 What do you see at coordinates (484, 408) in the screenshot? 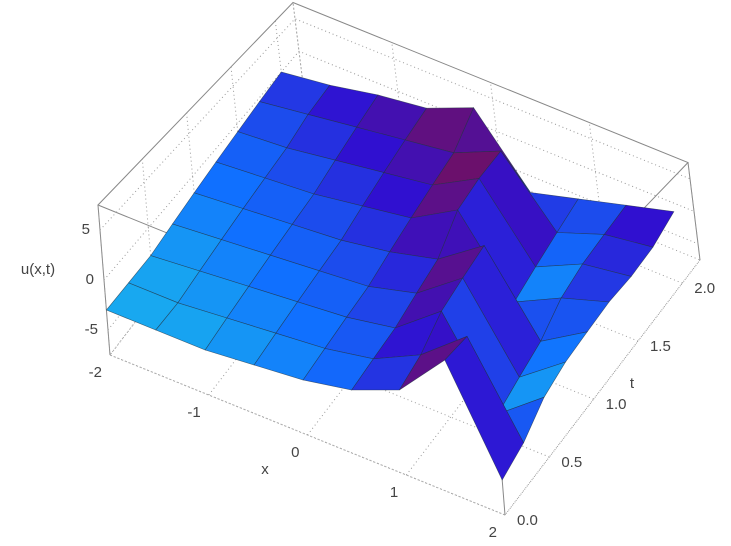
I see `surface-patch` at bounding box center [484, 408].